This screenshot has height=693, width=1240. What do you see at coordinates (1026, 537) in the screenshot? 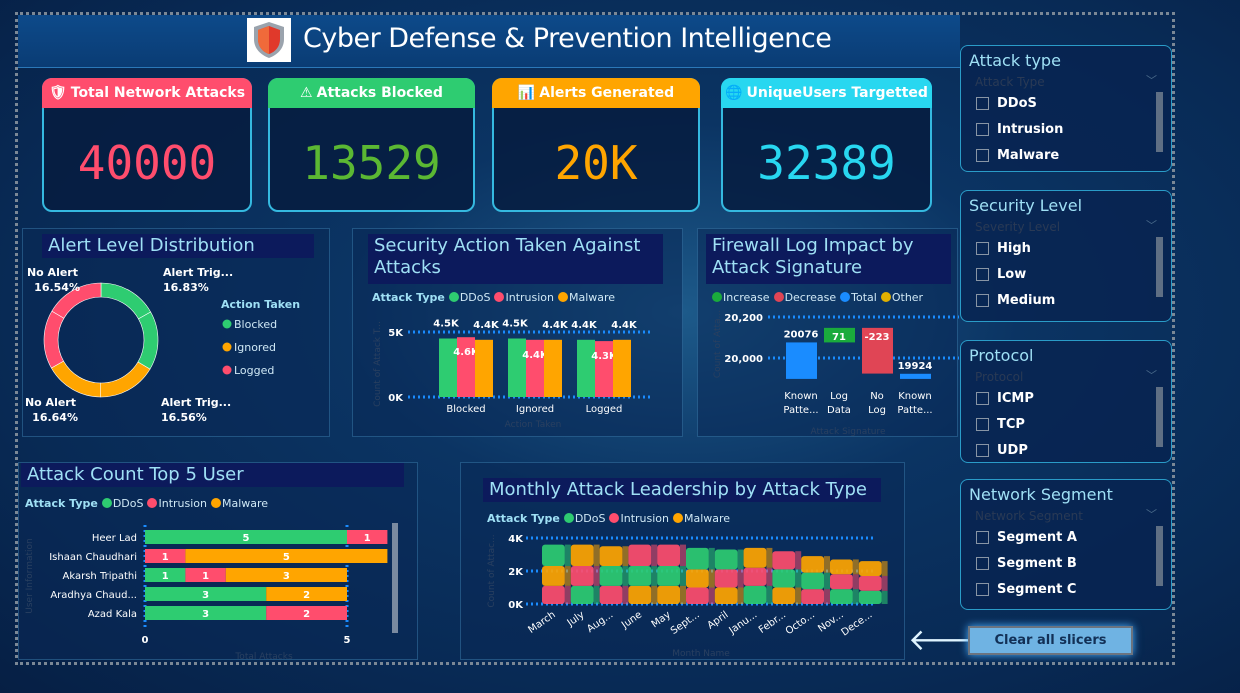
I see `slicer-option: Segment A` at bounding box center [1026, 537].